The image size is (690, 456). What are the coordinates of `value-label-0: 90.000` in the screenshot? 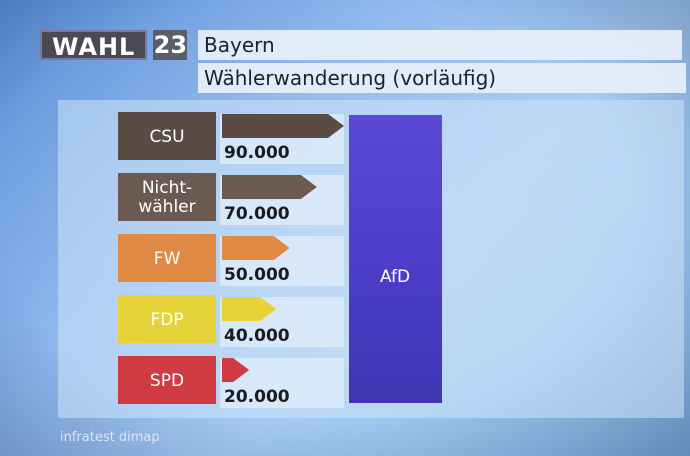 It's located at (257, 153).